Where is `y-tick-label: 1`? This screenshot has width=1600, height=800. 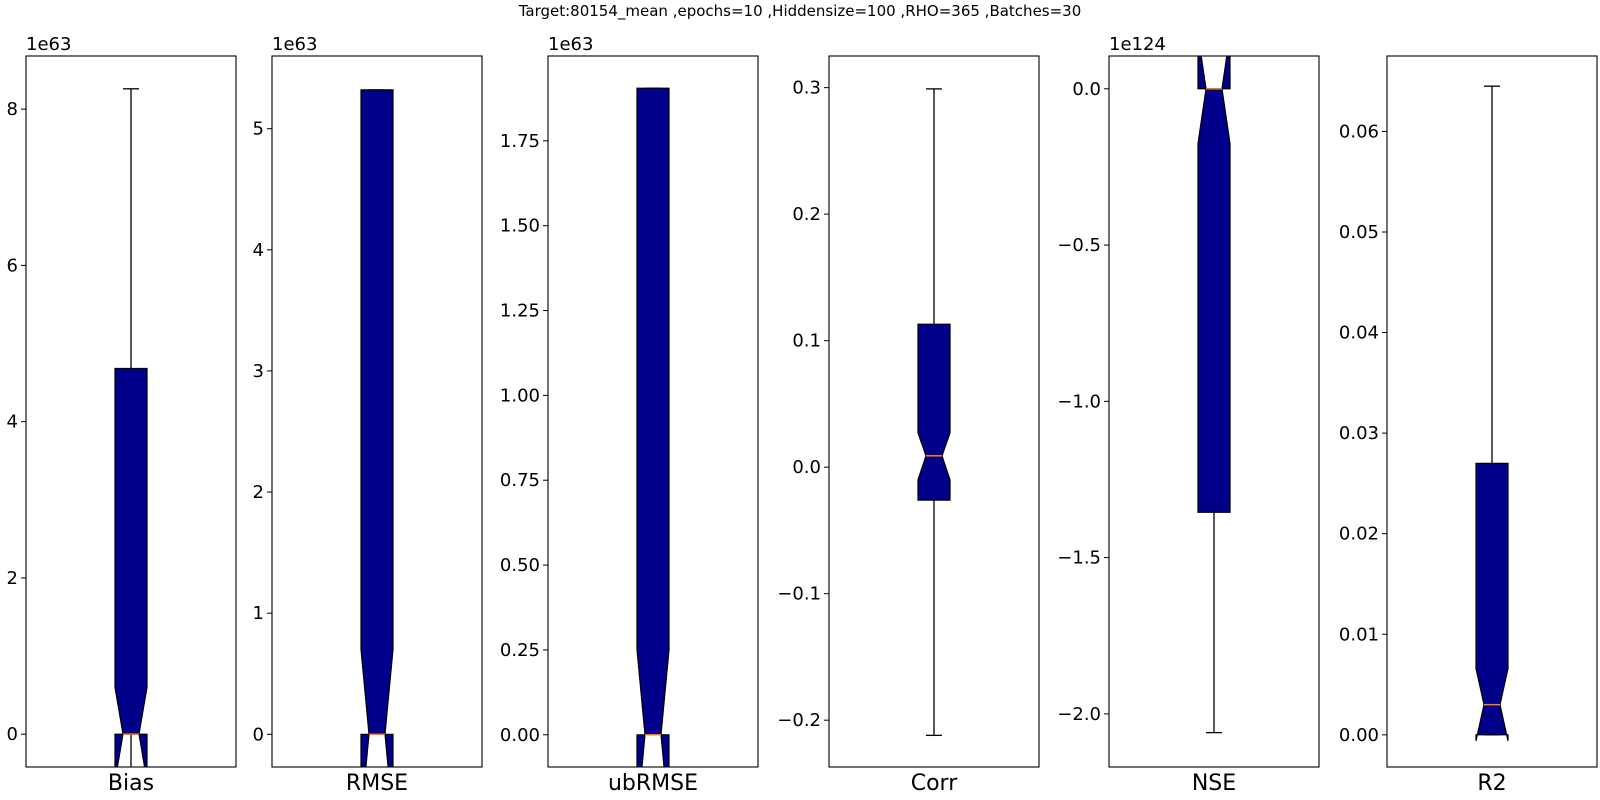 y-tick-label: 1 is located at coordinates (258, 613).